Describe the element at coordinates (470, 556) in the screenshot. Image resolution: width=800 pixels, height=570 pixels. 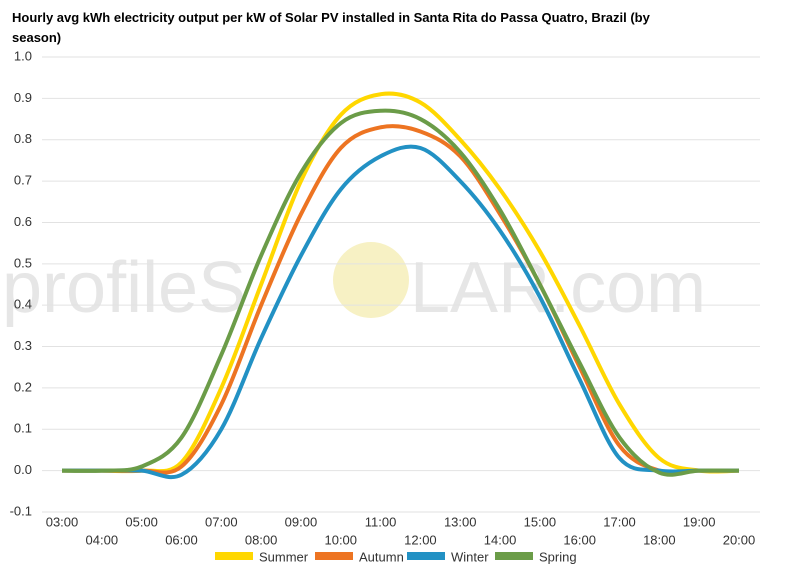
I see `legend-label: Winter` at that location.